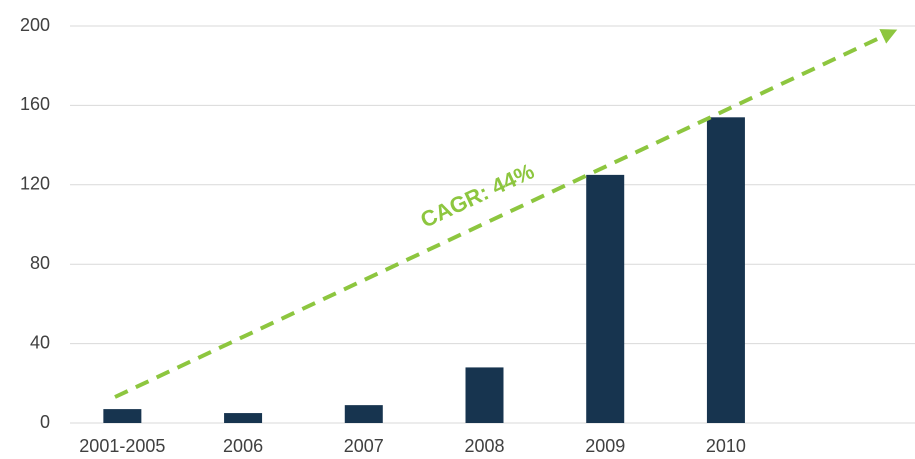 The image size is (915, 459). Describe the element at coordinates (45, 422) in the screenshot. I see `y-tick-label: 0` at that location.